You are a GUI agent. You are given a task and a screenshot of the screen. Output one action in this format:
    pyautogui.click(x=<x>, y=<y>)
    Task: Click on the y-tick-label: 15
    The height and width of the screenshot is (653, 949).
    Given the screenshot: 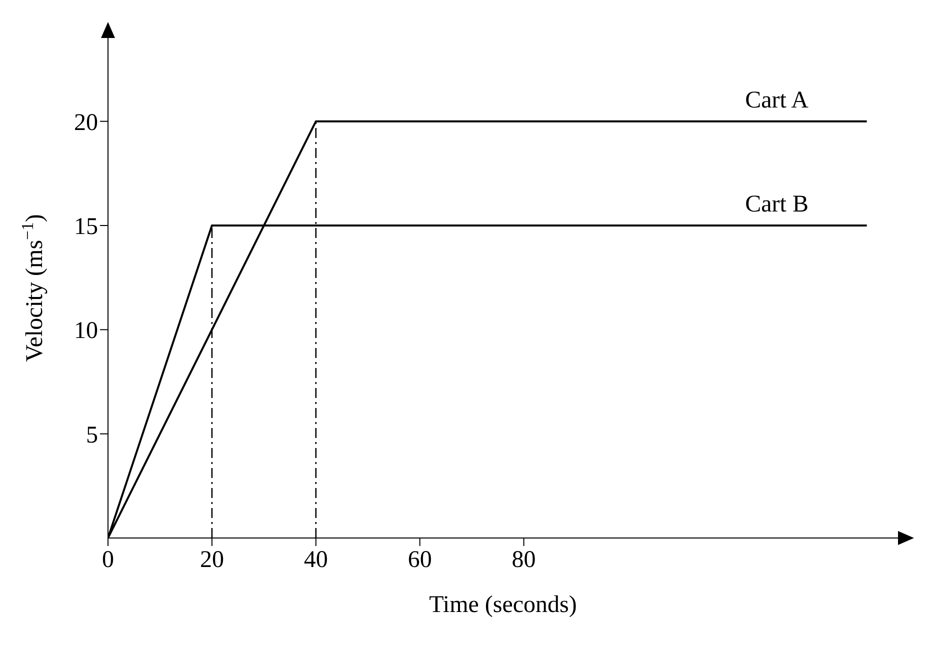 What is the action you would take?
    pyautogui.click(x=86, y=227)
    